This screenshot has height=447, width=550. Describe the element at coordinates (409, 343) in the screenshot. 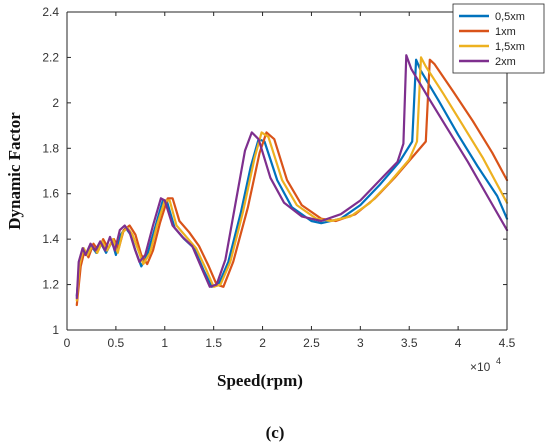

I see `x-tick-label: 3.5` at that location.